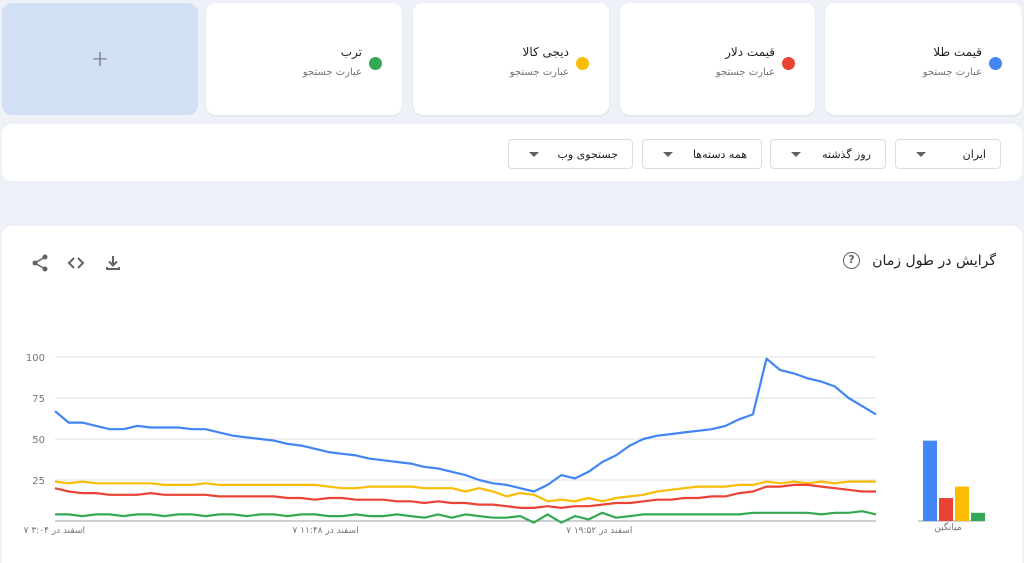 Image resolution: width=1024 pixels, height=563 pixels. Describe the element at coordinates (974, 154) in the screenshot. I see `filter-label: ایران` at that location.